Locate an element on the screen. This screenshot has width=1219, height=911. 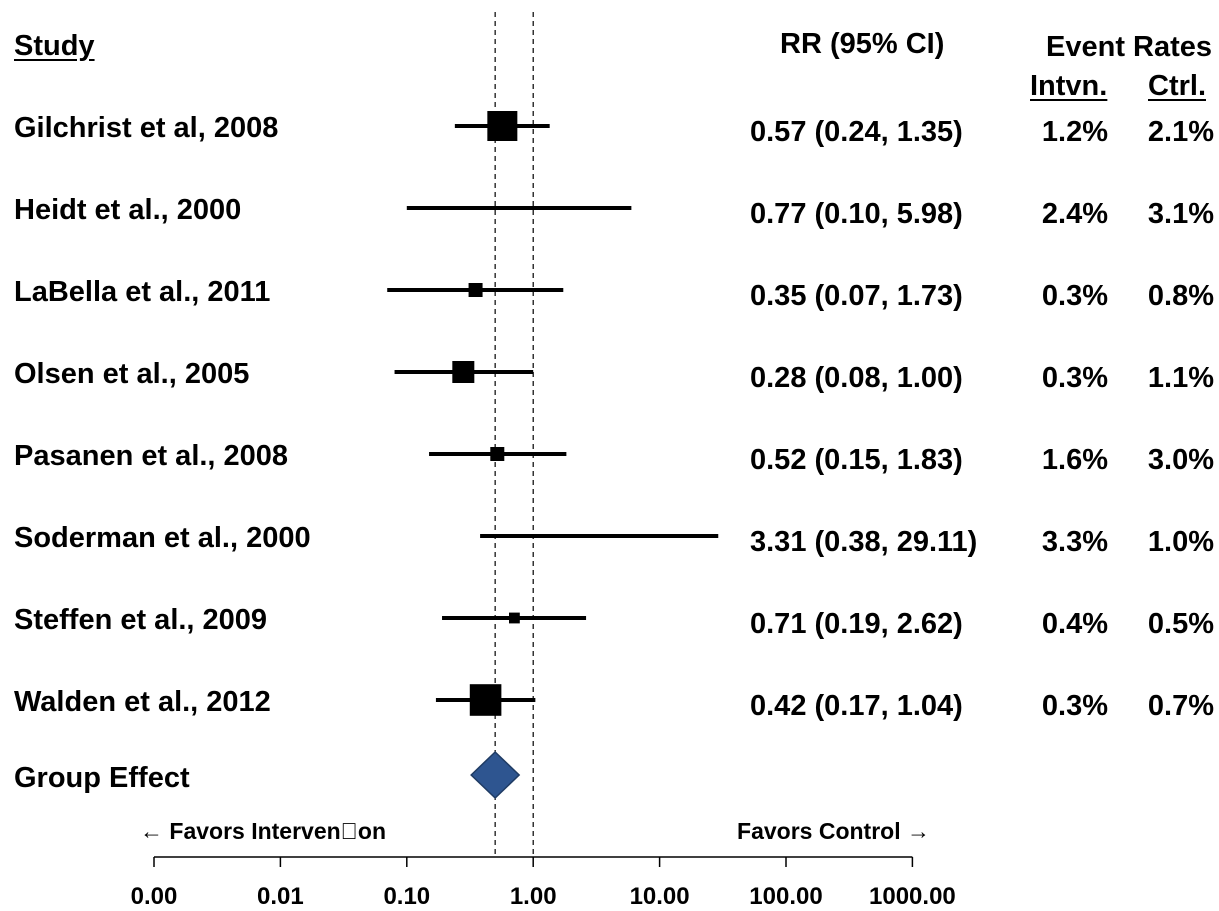
study-rr-ci: 0.42 (0.17, 1.04) is located at coordinates (856, 706).